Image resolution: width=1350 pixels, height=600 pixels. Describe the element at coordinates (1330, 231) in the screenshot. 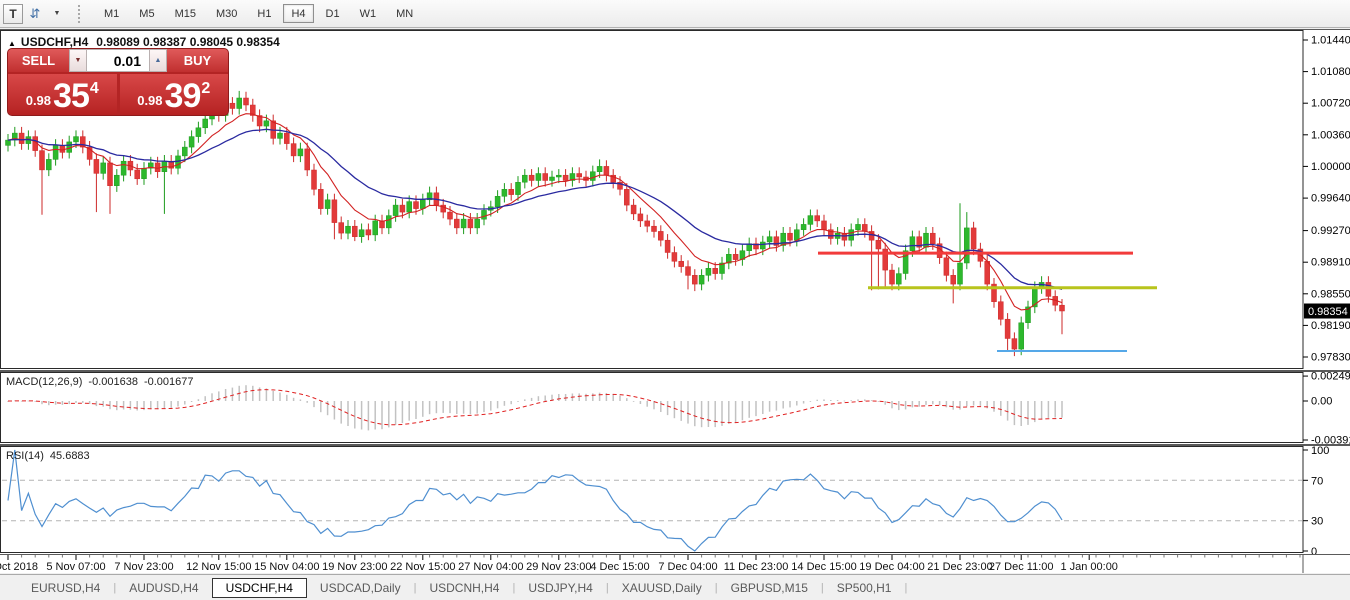

I see `svg-text: 0.99270` at that location.